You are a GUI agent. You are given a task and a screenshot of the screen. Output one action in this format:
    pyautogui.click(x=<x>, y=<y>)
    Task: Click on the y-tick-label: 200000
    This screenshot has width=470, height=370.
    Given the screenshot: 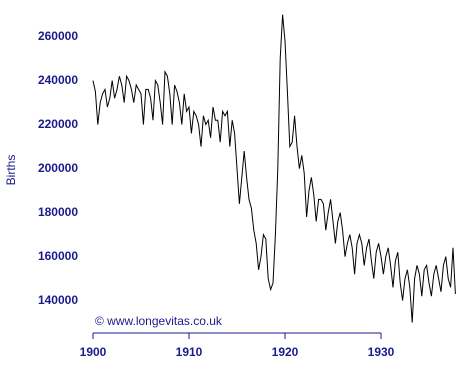 What is the action you would take?
    pyautogui.click(x=58, y=168)
    